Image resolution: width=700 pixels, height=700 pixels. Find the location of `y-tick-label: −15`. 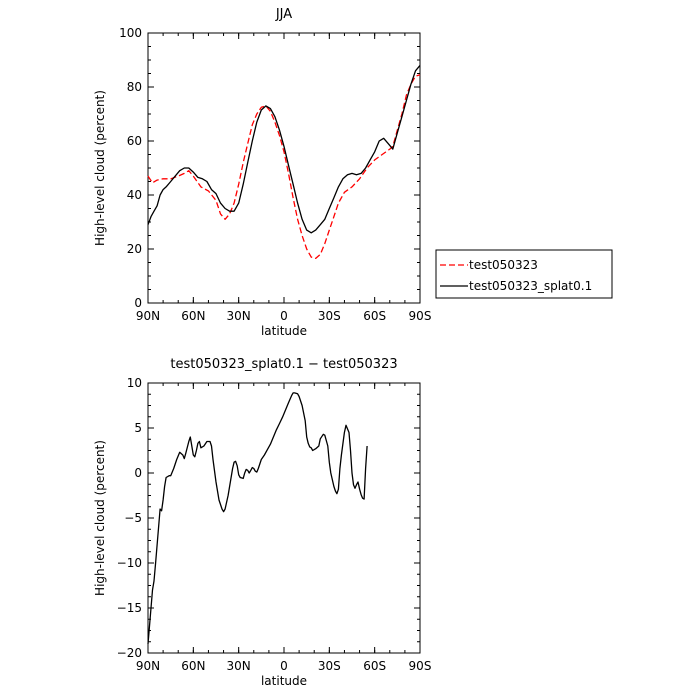

y-tick-label: −15 is located at coordinates (129, 608).